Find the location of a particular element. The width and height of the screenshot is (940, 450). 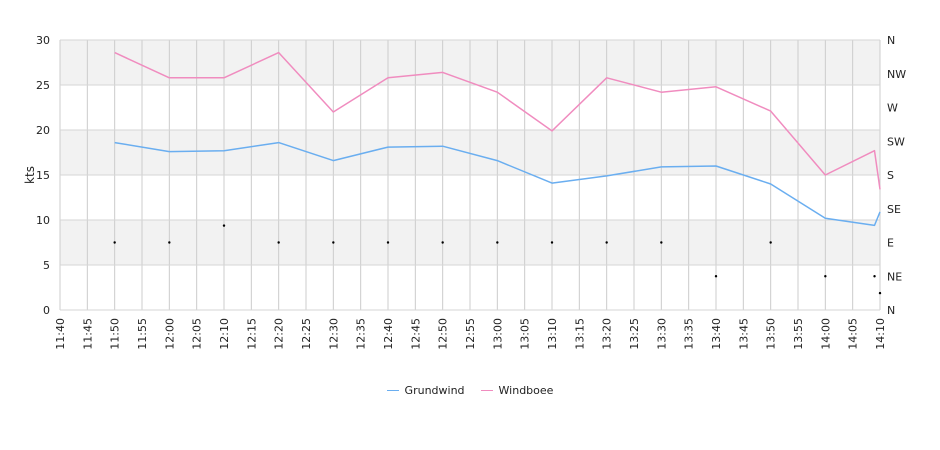

legend-item-windboee: Windboee is located at coordinates (517, 390).